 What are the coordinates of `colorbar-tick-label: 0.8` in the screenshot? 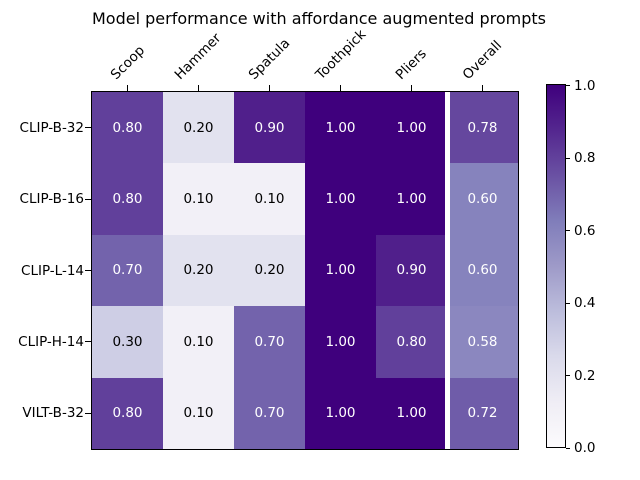 It's located at (585, 158).